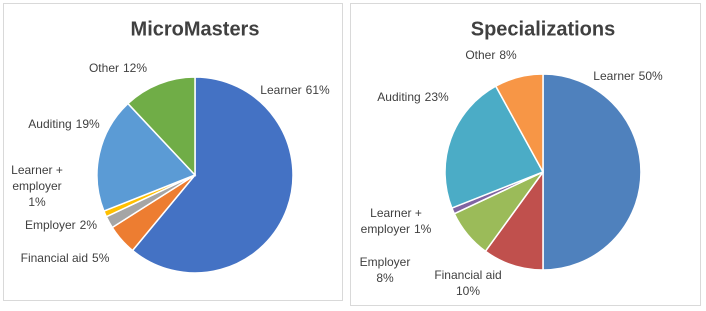 The image size is (706, 311). What do you see at coordinates (385, 270) in the screenshot?
I see `data-label: Employer 8%` at bounding box center [385, 270].